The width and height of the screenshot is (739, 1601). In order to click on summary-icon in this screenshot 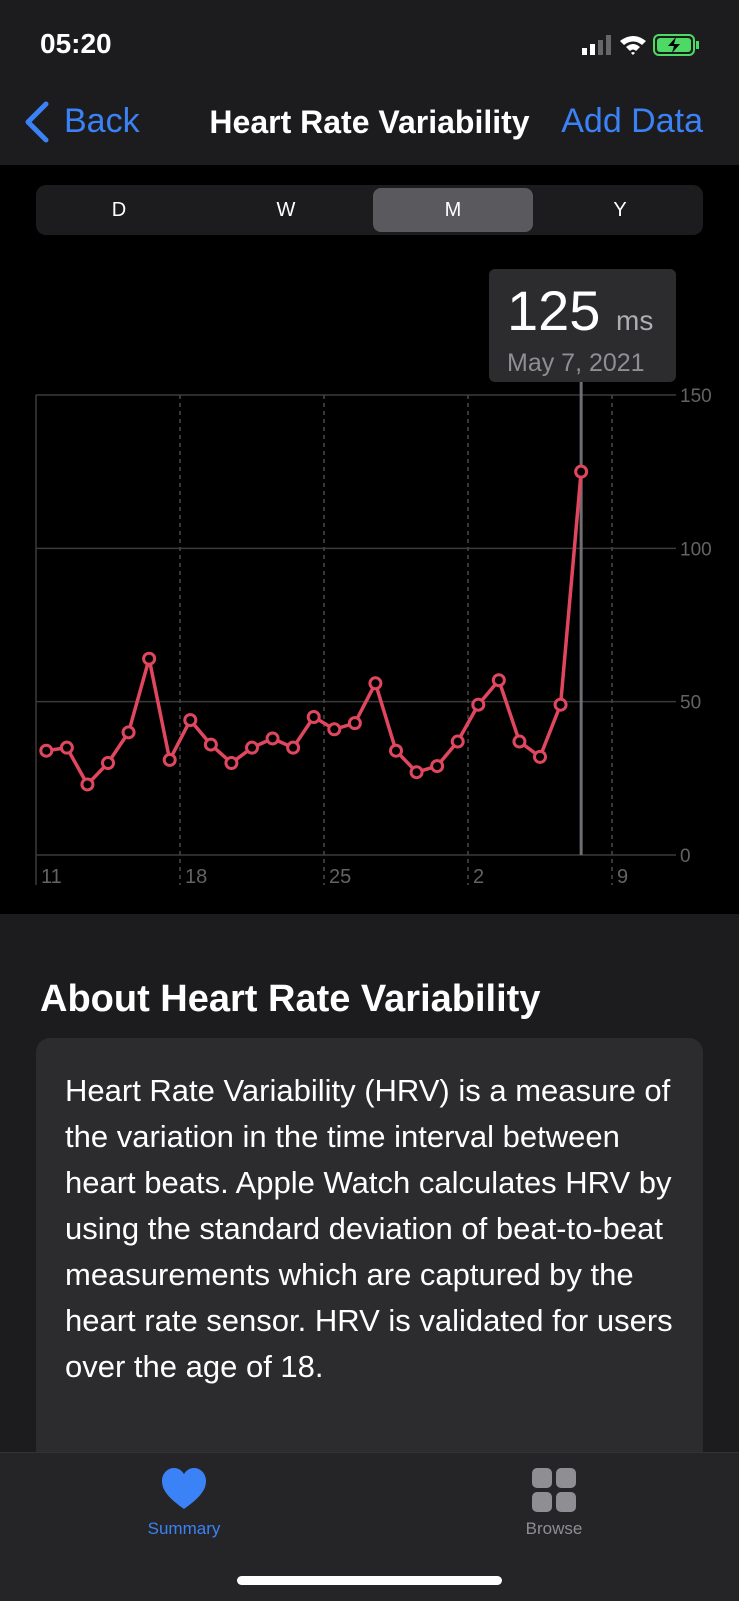, I will do `click(184, 1489)`.